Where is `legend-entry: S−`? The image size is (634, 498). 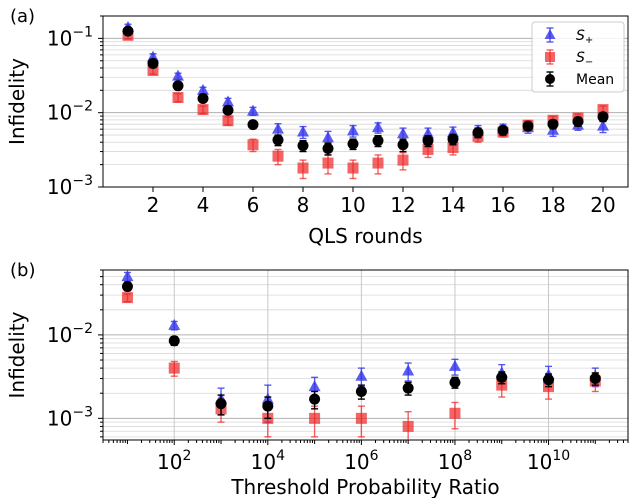
legend-entry: S− is located at coordinates (569, 58).